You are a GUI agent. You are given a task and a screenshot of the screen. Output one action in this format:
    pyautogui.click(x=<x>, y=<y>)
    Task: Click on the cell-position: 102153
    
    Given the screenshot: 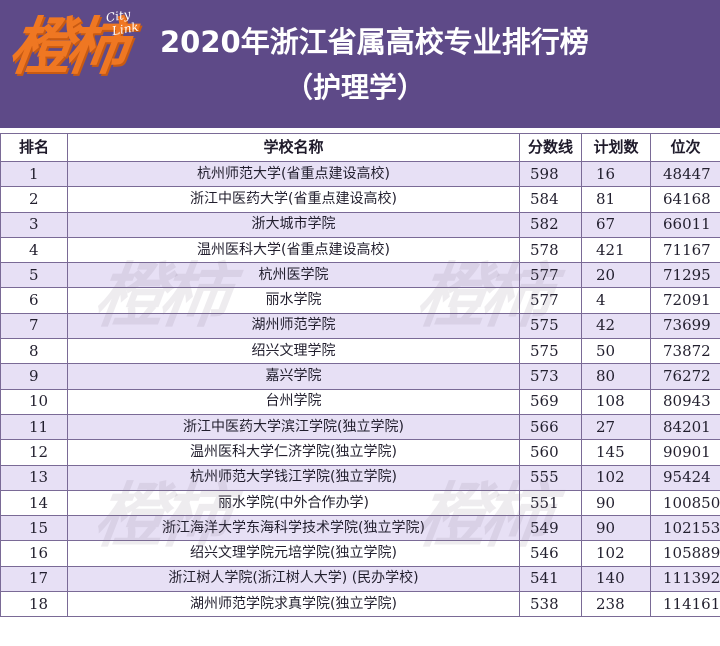 What is the action you would take?
    pyautogui.click(x=685, y=528)
    